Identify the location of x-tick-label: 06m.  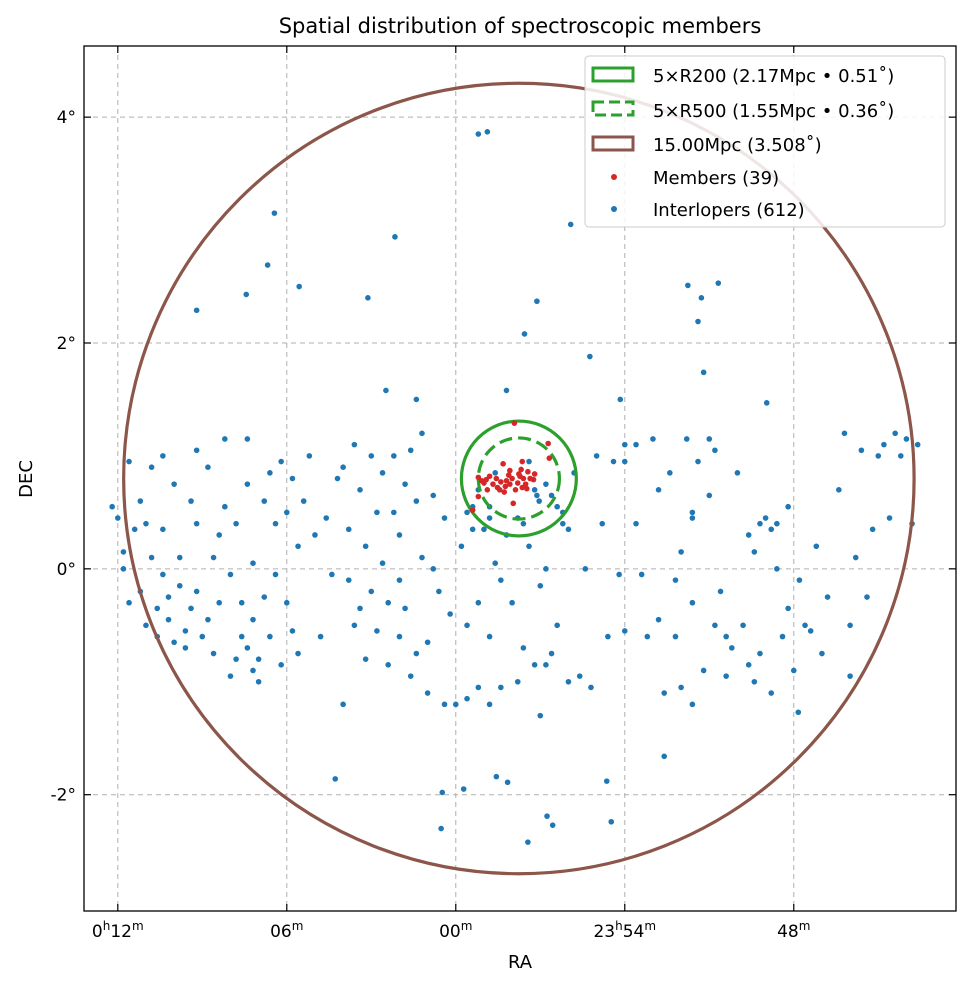
(286, 930).